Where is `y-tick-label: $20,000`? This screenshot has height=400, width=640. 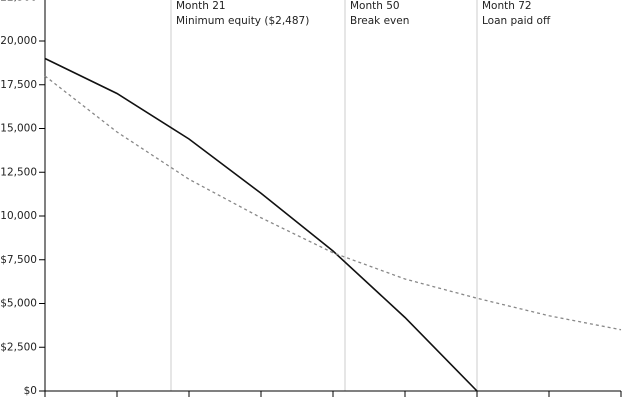 y-tick-label: $20,000 is located at coordinates (18, 41).